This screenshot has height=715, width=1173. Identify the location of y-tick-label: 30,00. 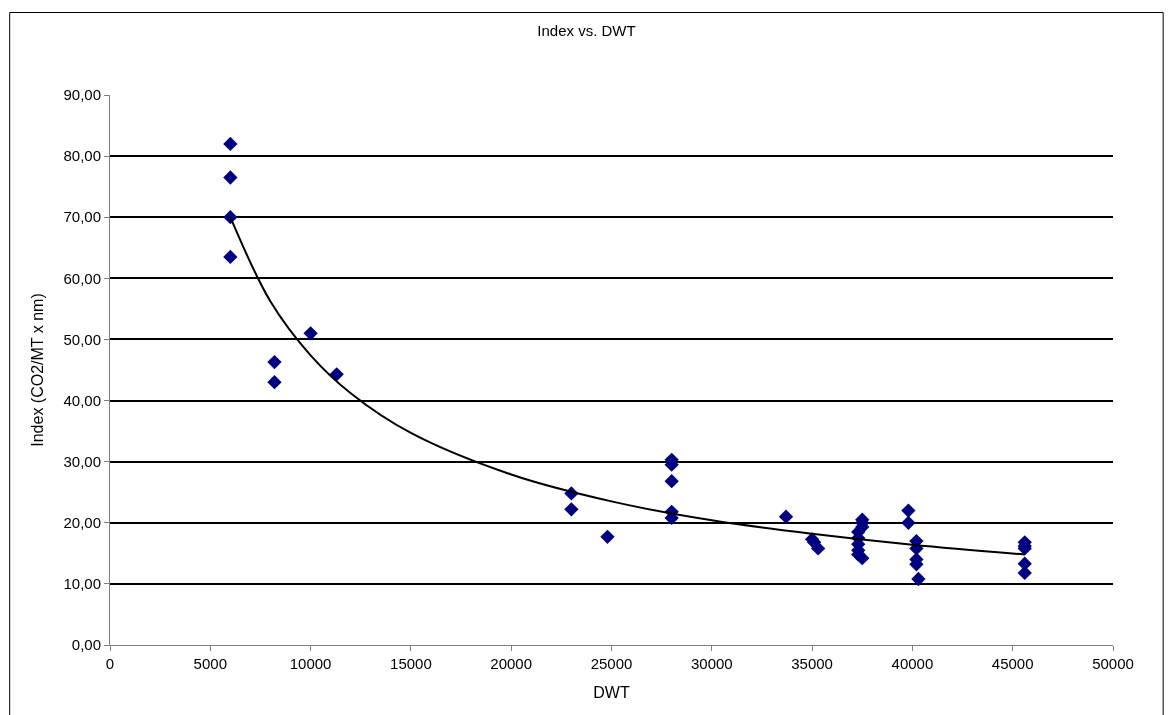
(82, 461).